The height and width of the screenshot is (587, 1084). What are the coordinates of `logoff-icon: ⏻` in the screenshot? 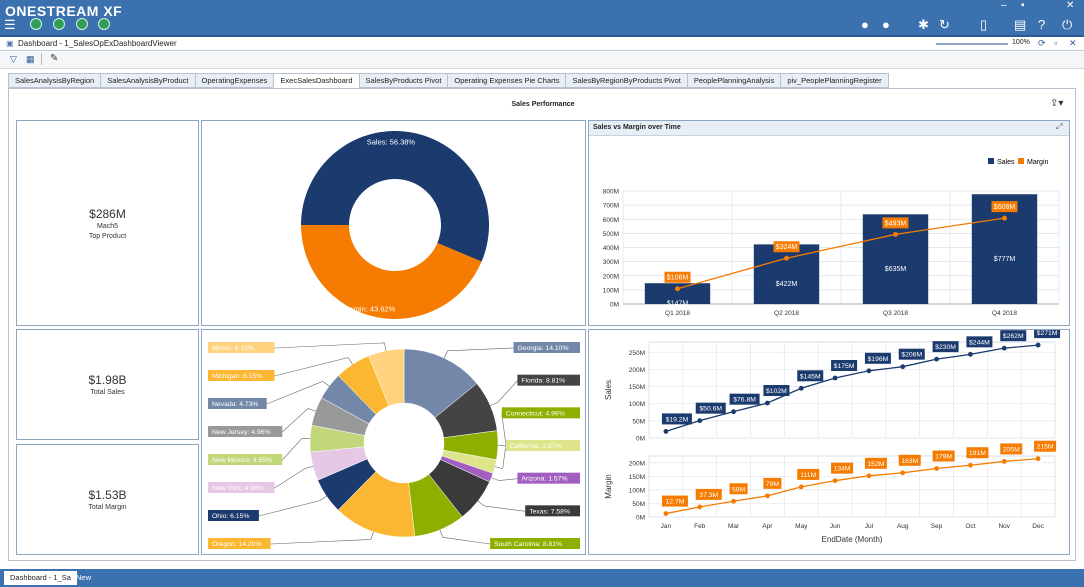 It's located at (1067, 24).